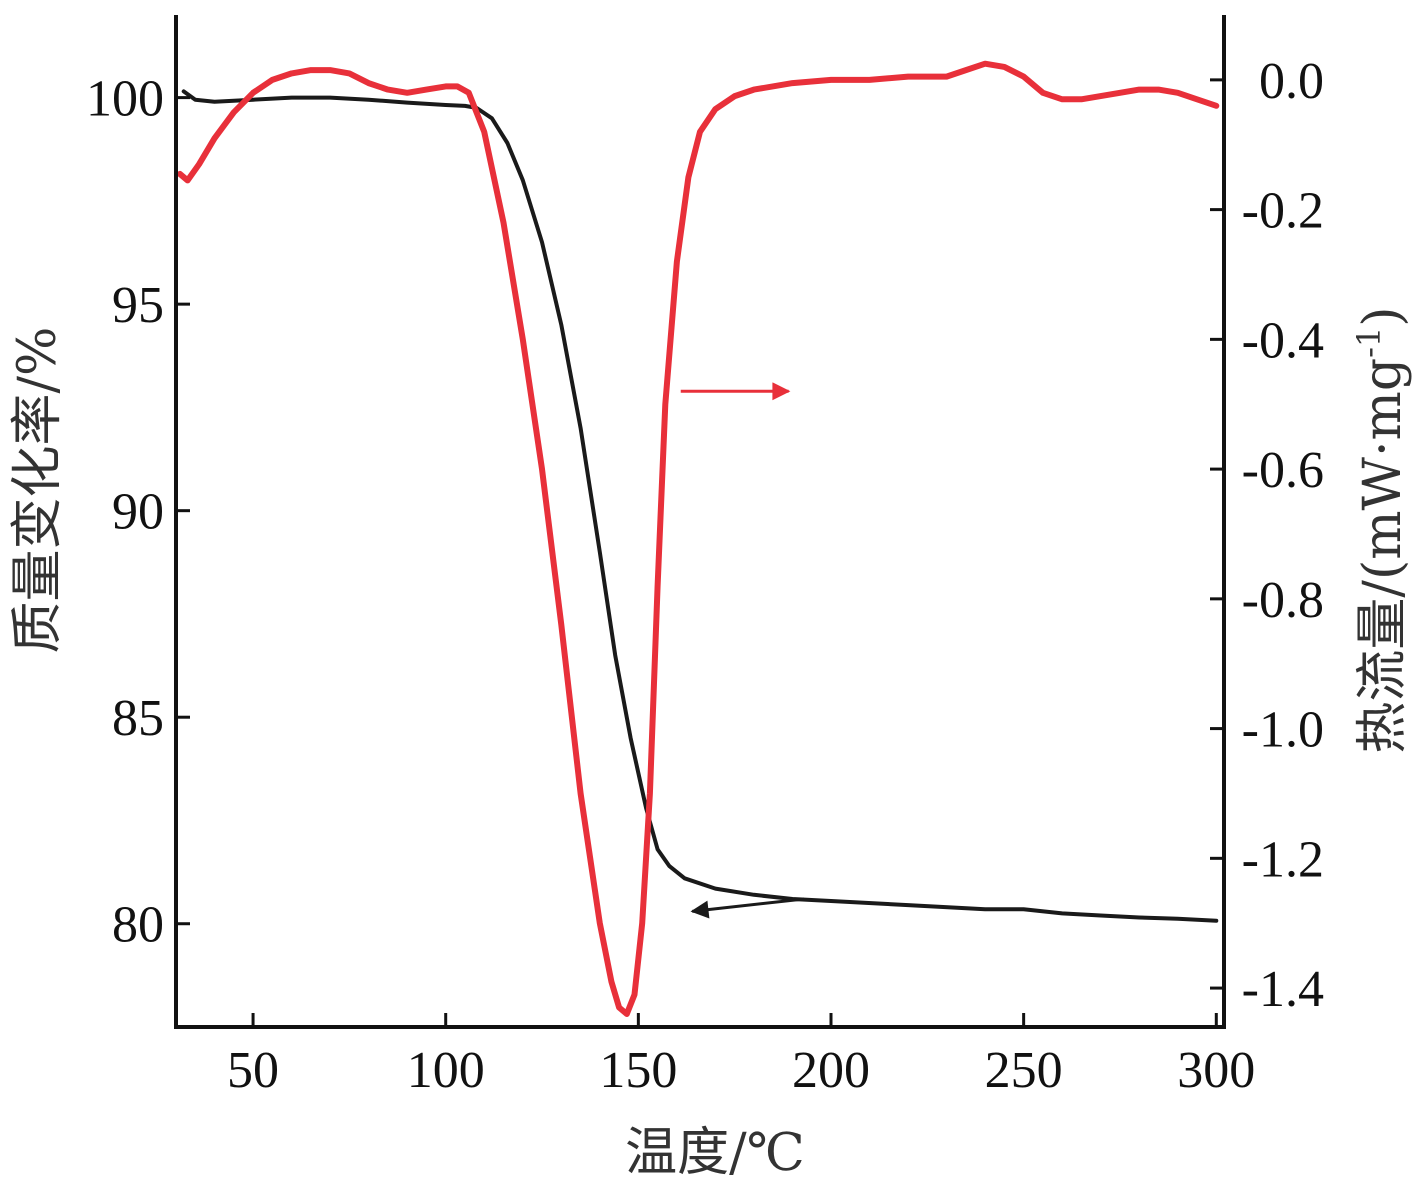 Image resolution: width=1417 pixels, height=1181 pixels. What do you see at coordinates (1383, 556) in the screenshot?
I see `right-axis-title-main: 热流量/(mW·mg` at bounding box center [1383, 556].